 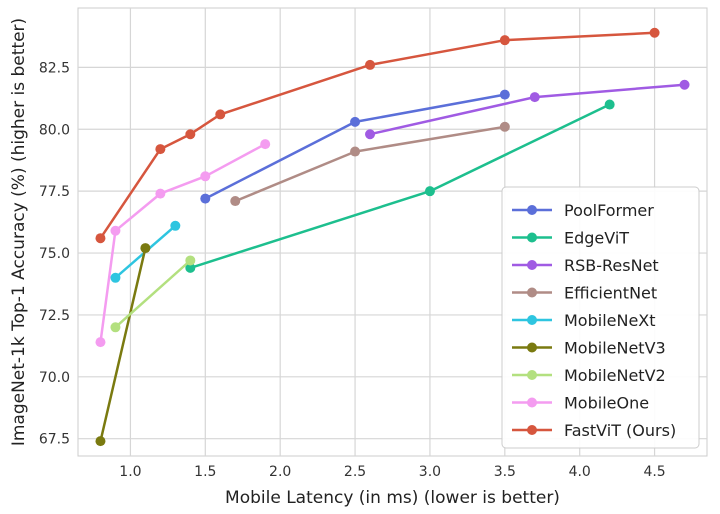 I want to click on legend-item-fastvit-ours: FastViT (Ours), so click(x=594, y=430).